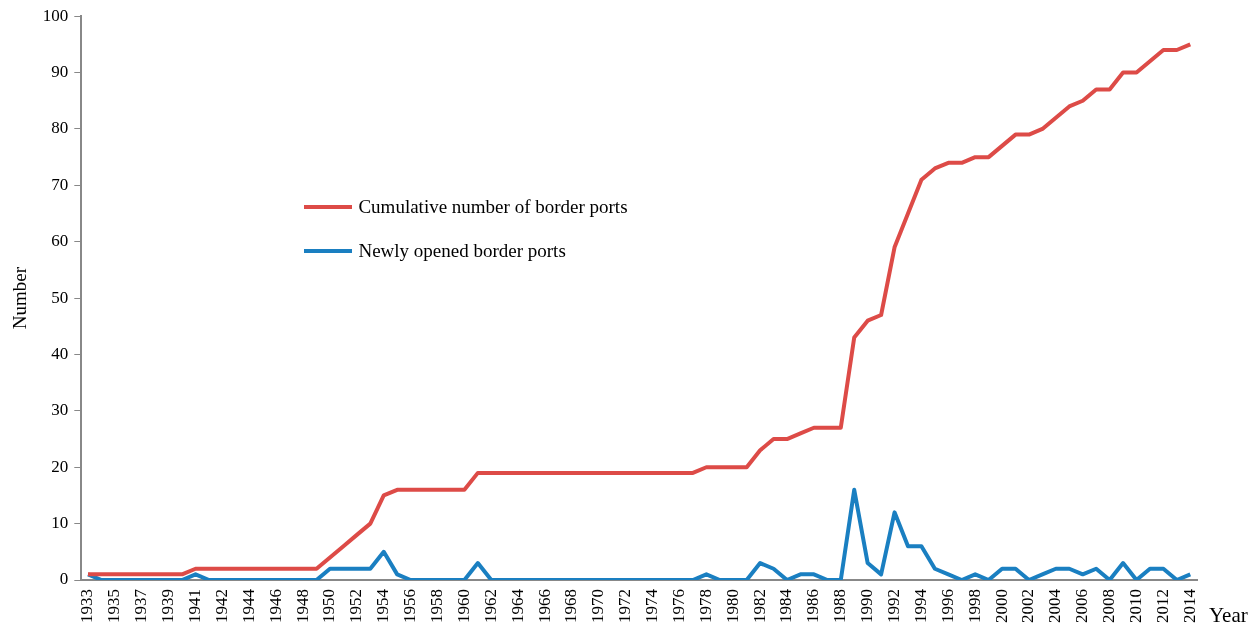  I want to click on y-tick-label: 50, so click(60, 297).